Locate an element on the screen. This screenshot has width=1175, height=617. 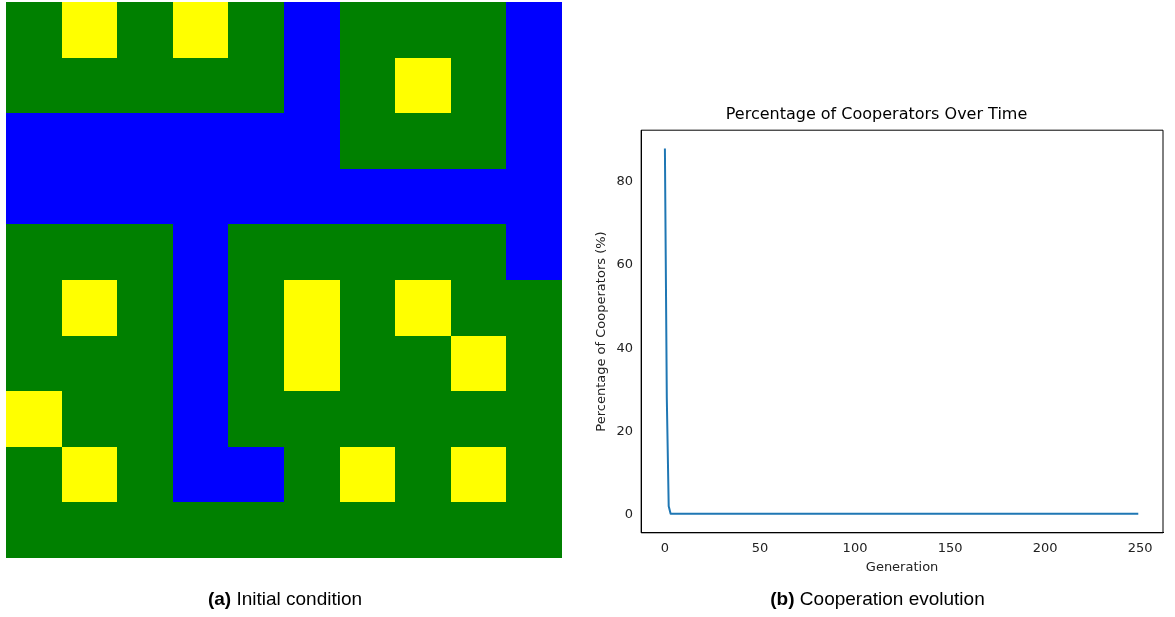
text: (b) Cooperation evolution is located at coordinates (877, 599).